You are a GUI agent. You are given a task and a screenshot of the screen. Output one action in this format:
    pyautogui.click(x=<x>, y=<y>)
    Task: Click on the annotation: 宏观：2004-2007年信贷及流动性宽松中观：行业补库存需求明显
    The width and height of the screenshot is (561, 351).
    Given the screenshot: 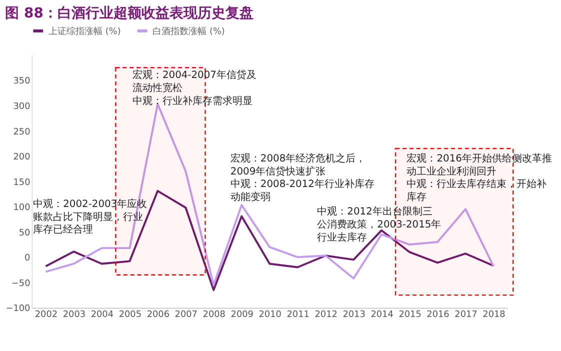 What is the action you would take?
    pyautogui.click(x=194, y=88)
    